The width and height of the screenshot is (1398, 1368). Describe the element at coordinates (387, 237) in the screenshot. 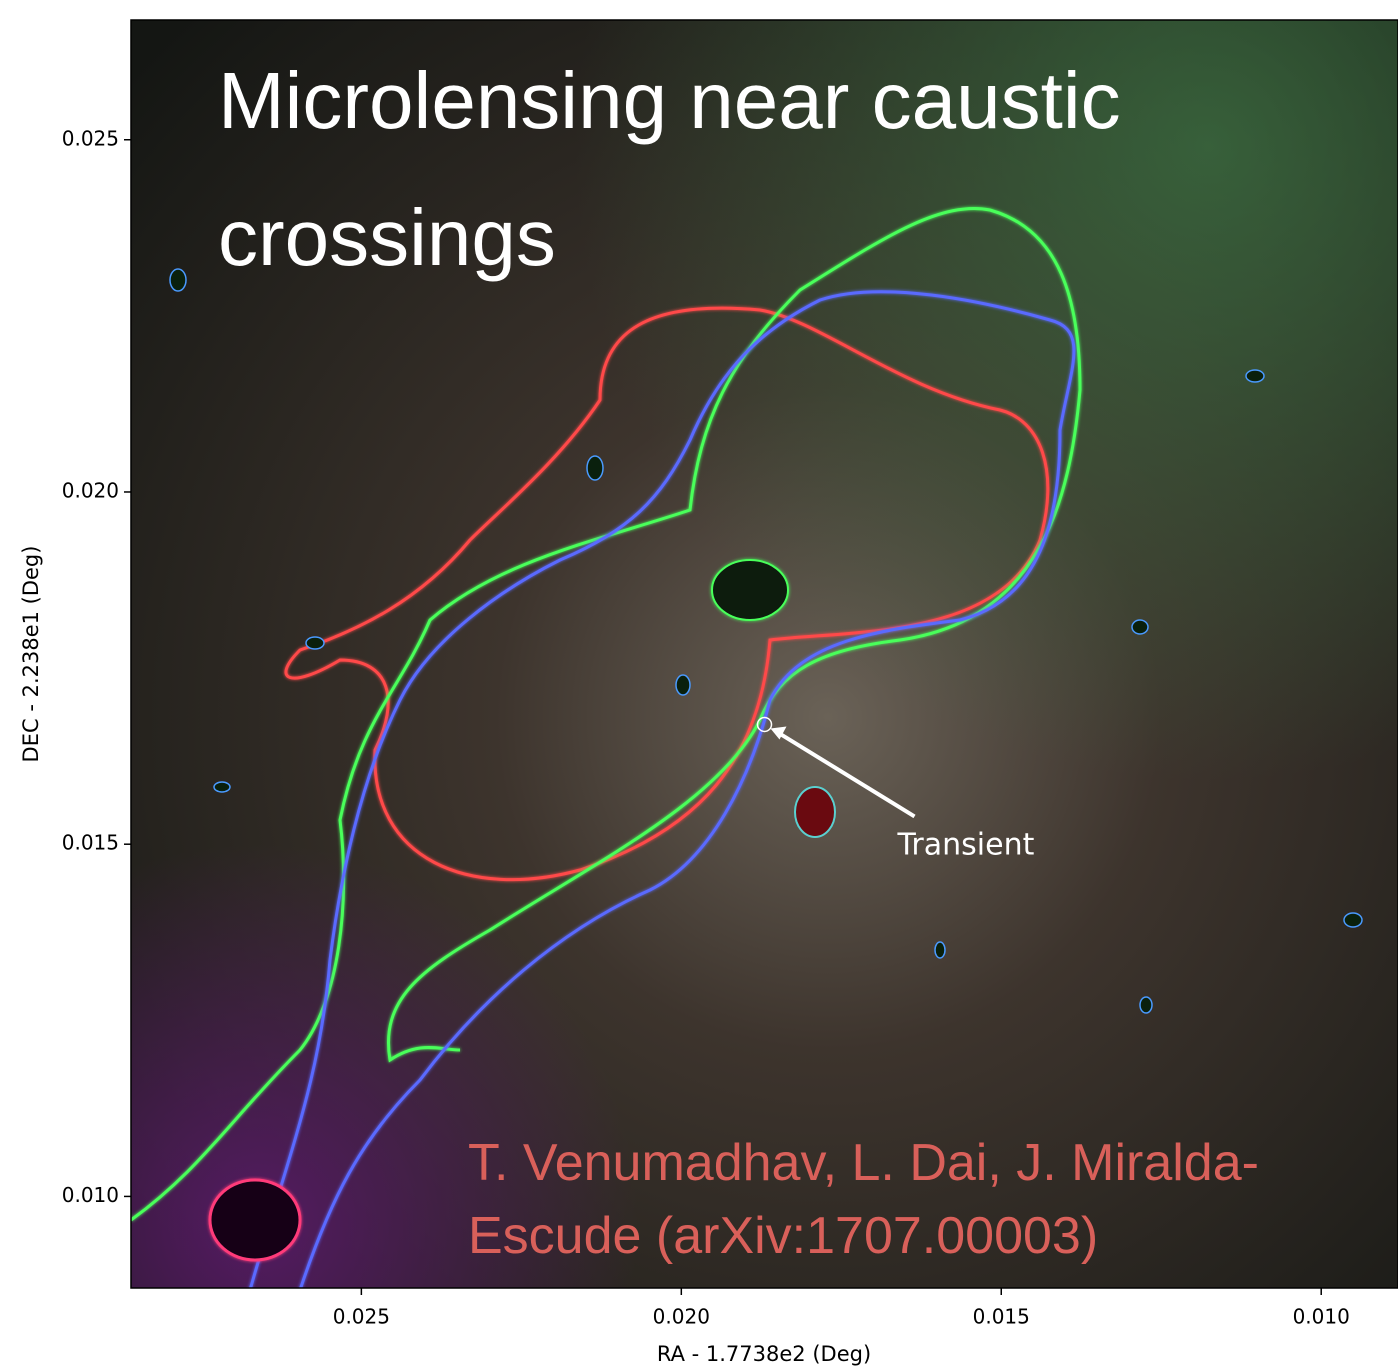

I see `title-line: crossings` at that location.